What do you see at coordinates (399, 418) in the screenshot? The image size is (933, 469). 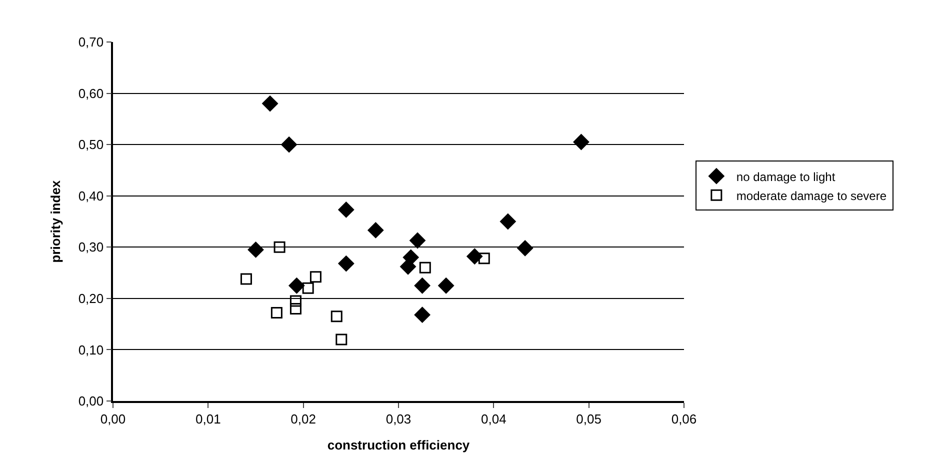 I see `x-tick-label: 0,03` at bounding box center [399, 418].